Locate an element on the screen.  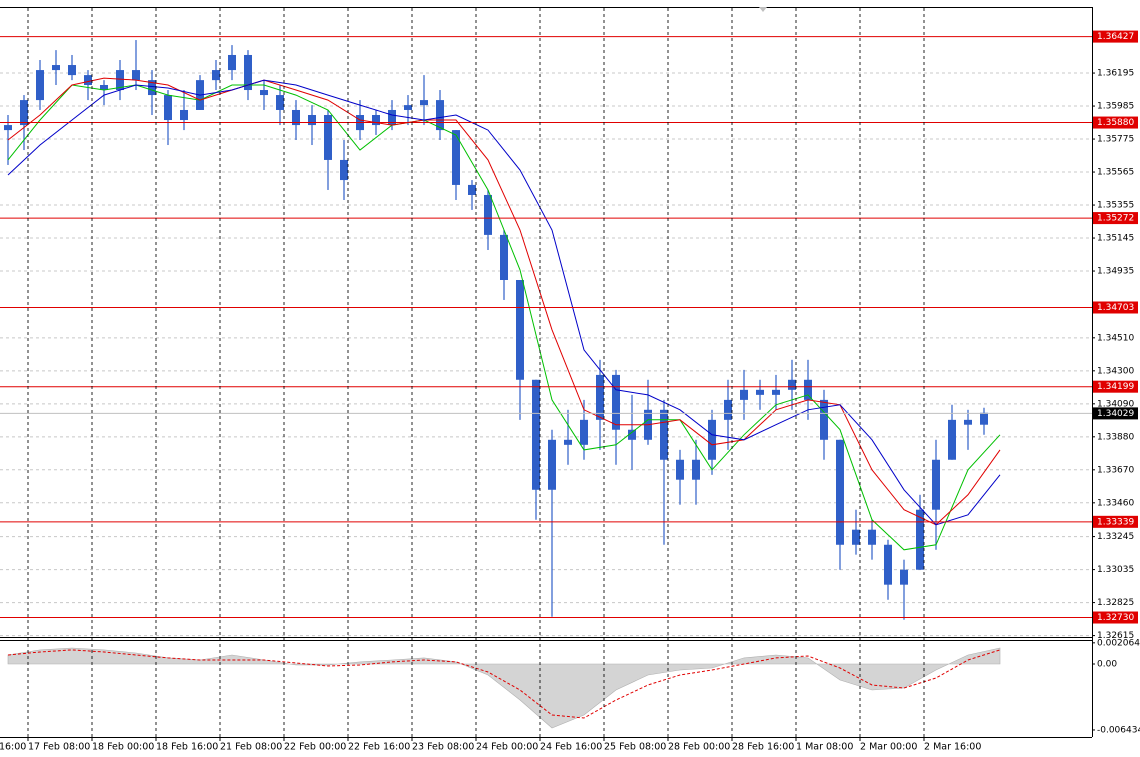
level-label: 1.35272 is located at coordinates (1115, 219).